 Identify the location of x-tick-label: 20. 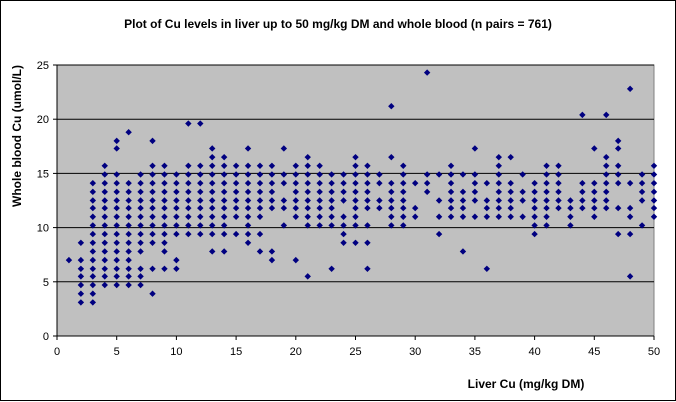
(296, 352).